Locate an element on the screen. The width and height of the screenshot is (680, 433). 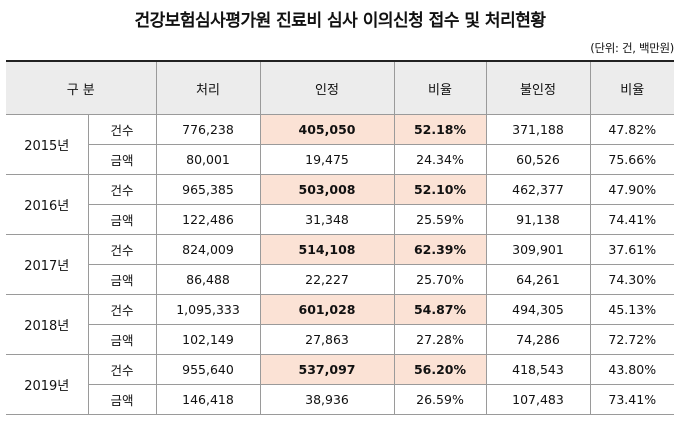
rejected-ratio-cell: 43.80% is located at coordinates (631, 369).